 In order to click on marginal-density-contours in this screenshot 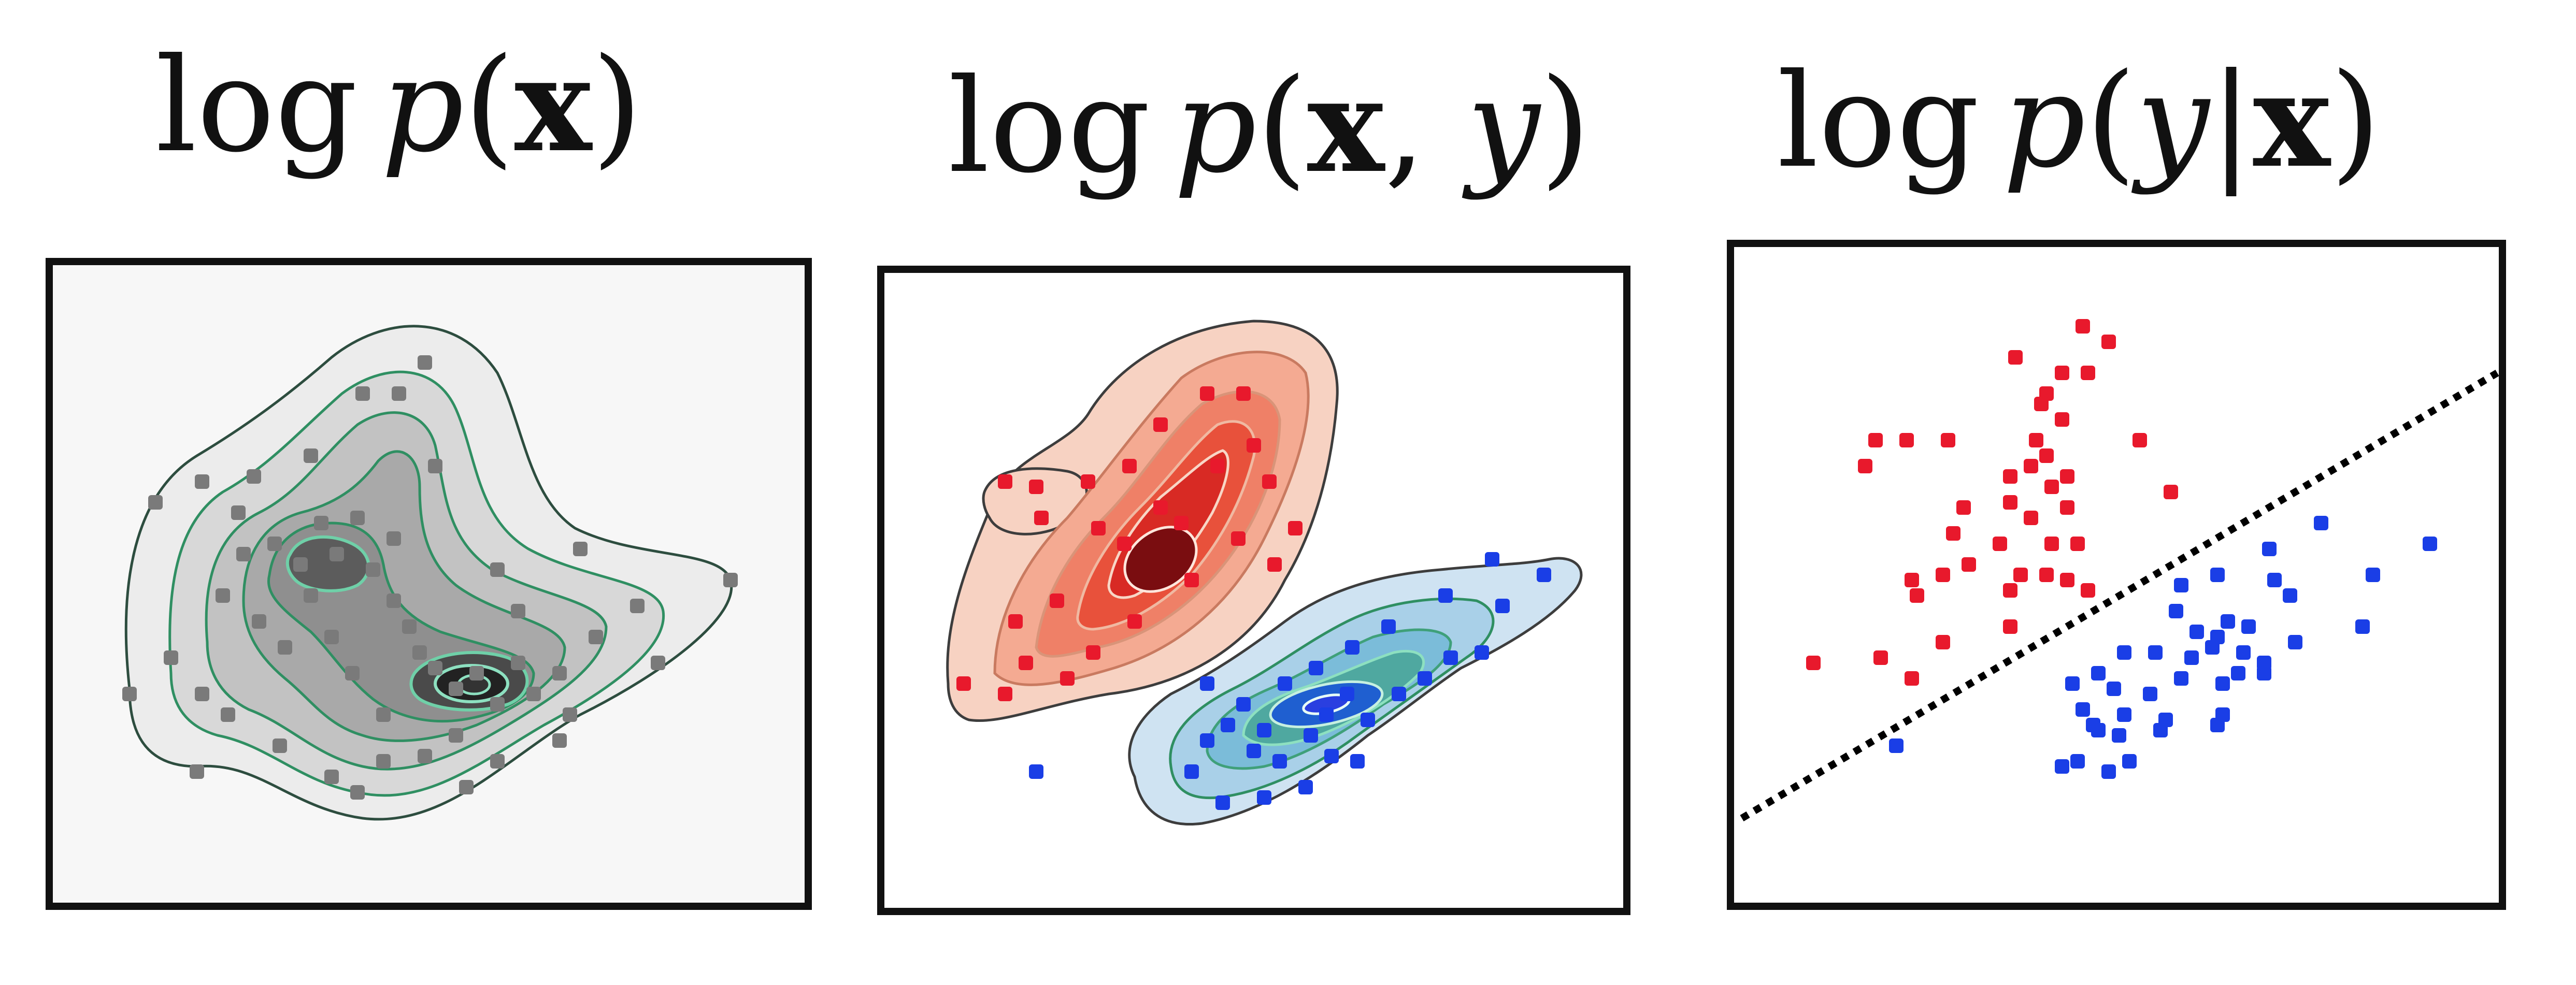, I will do `click(429, 573)`.